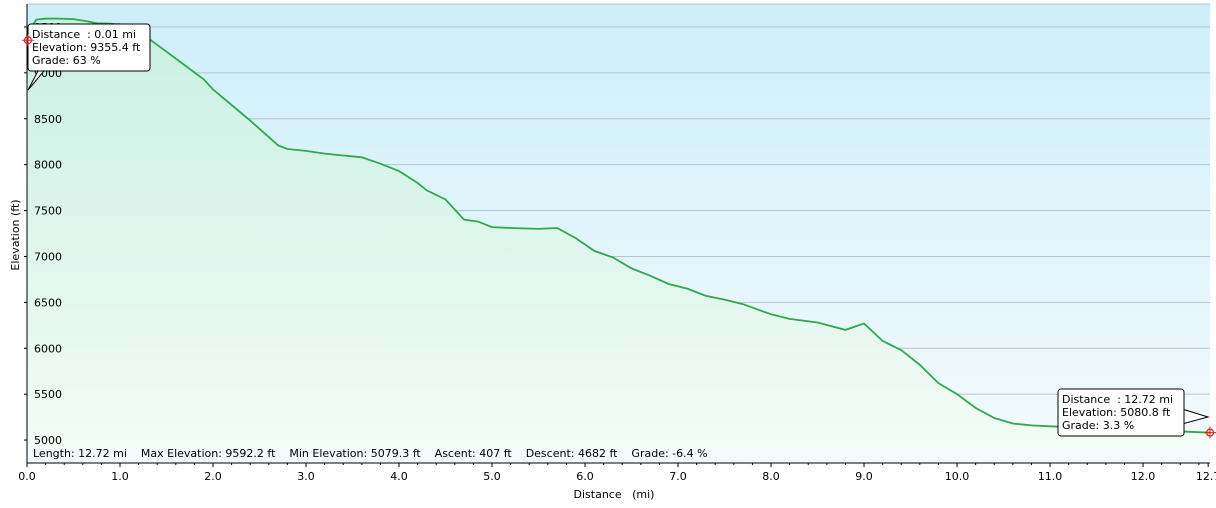 The height and width of the screenshot is (508, 1216). I want to click on y-tick-label: 5500, so click(48, 394).